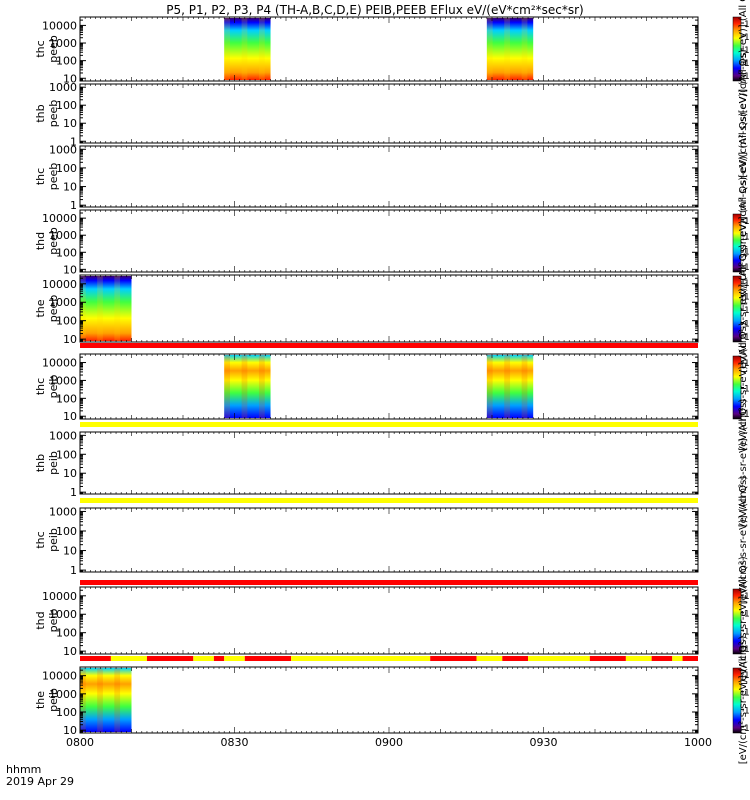 The image size is (750, 800). I want to click on colorbar-tick-label: 10⁸, so click(747, 284).